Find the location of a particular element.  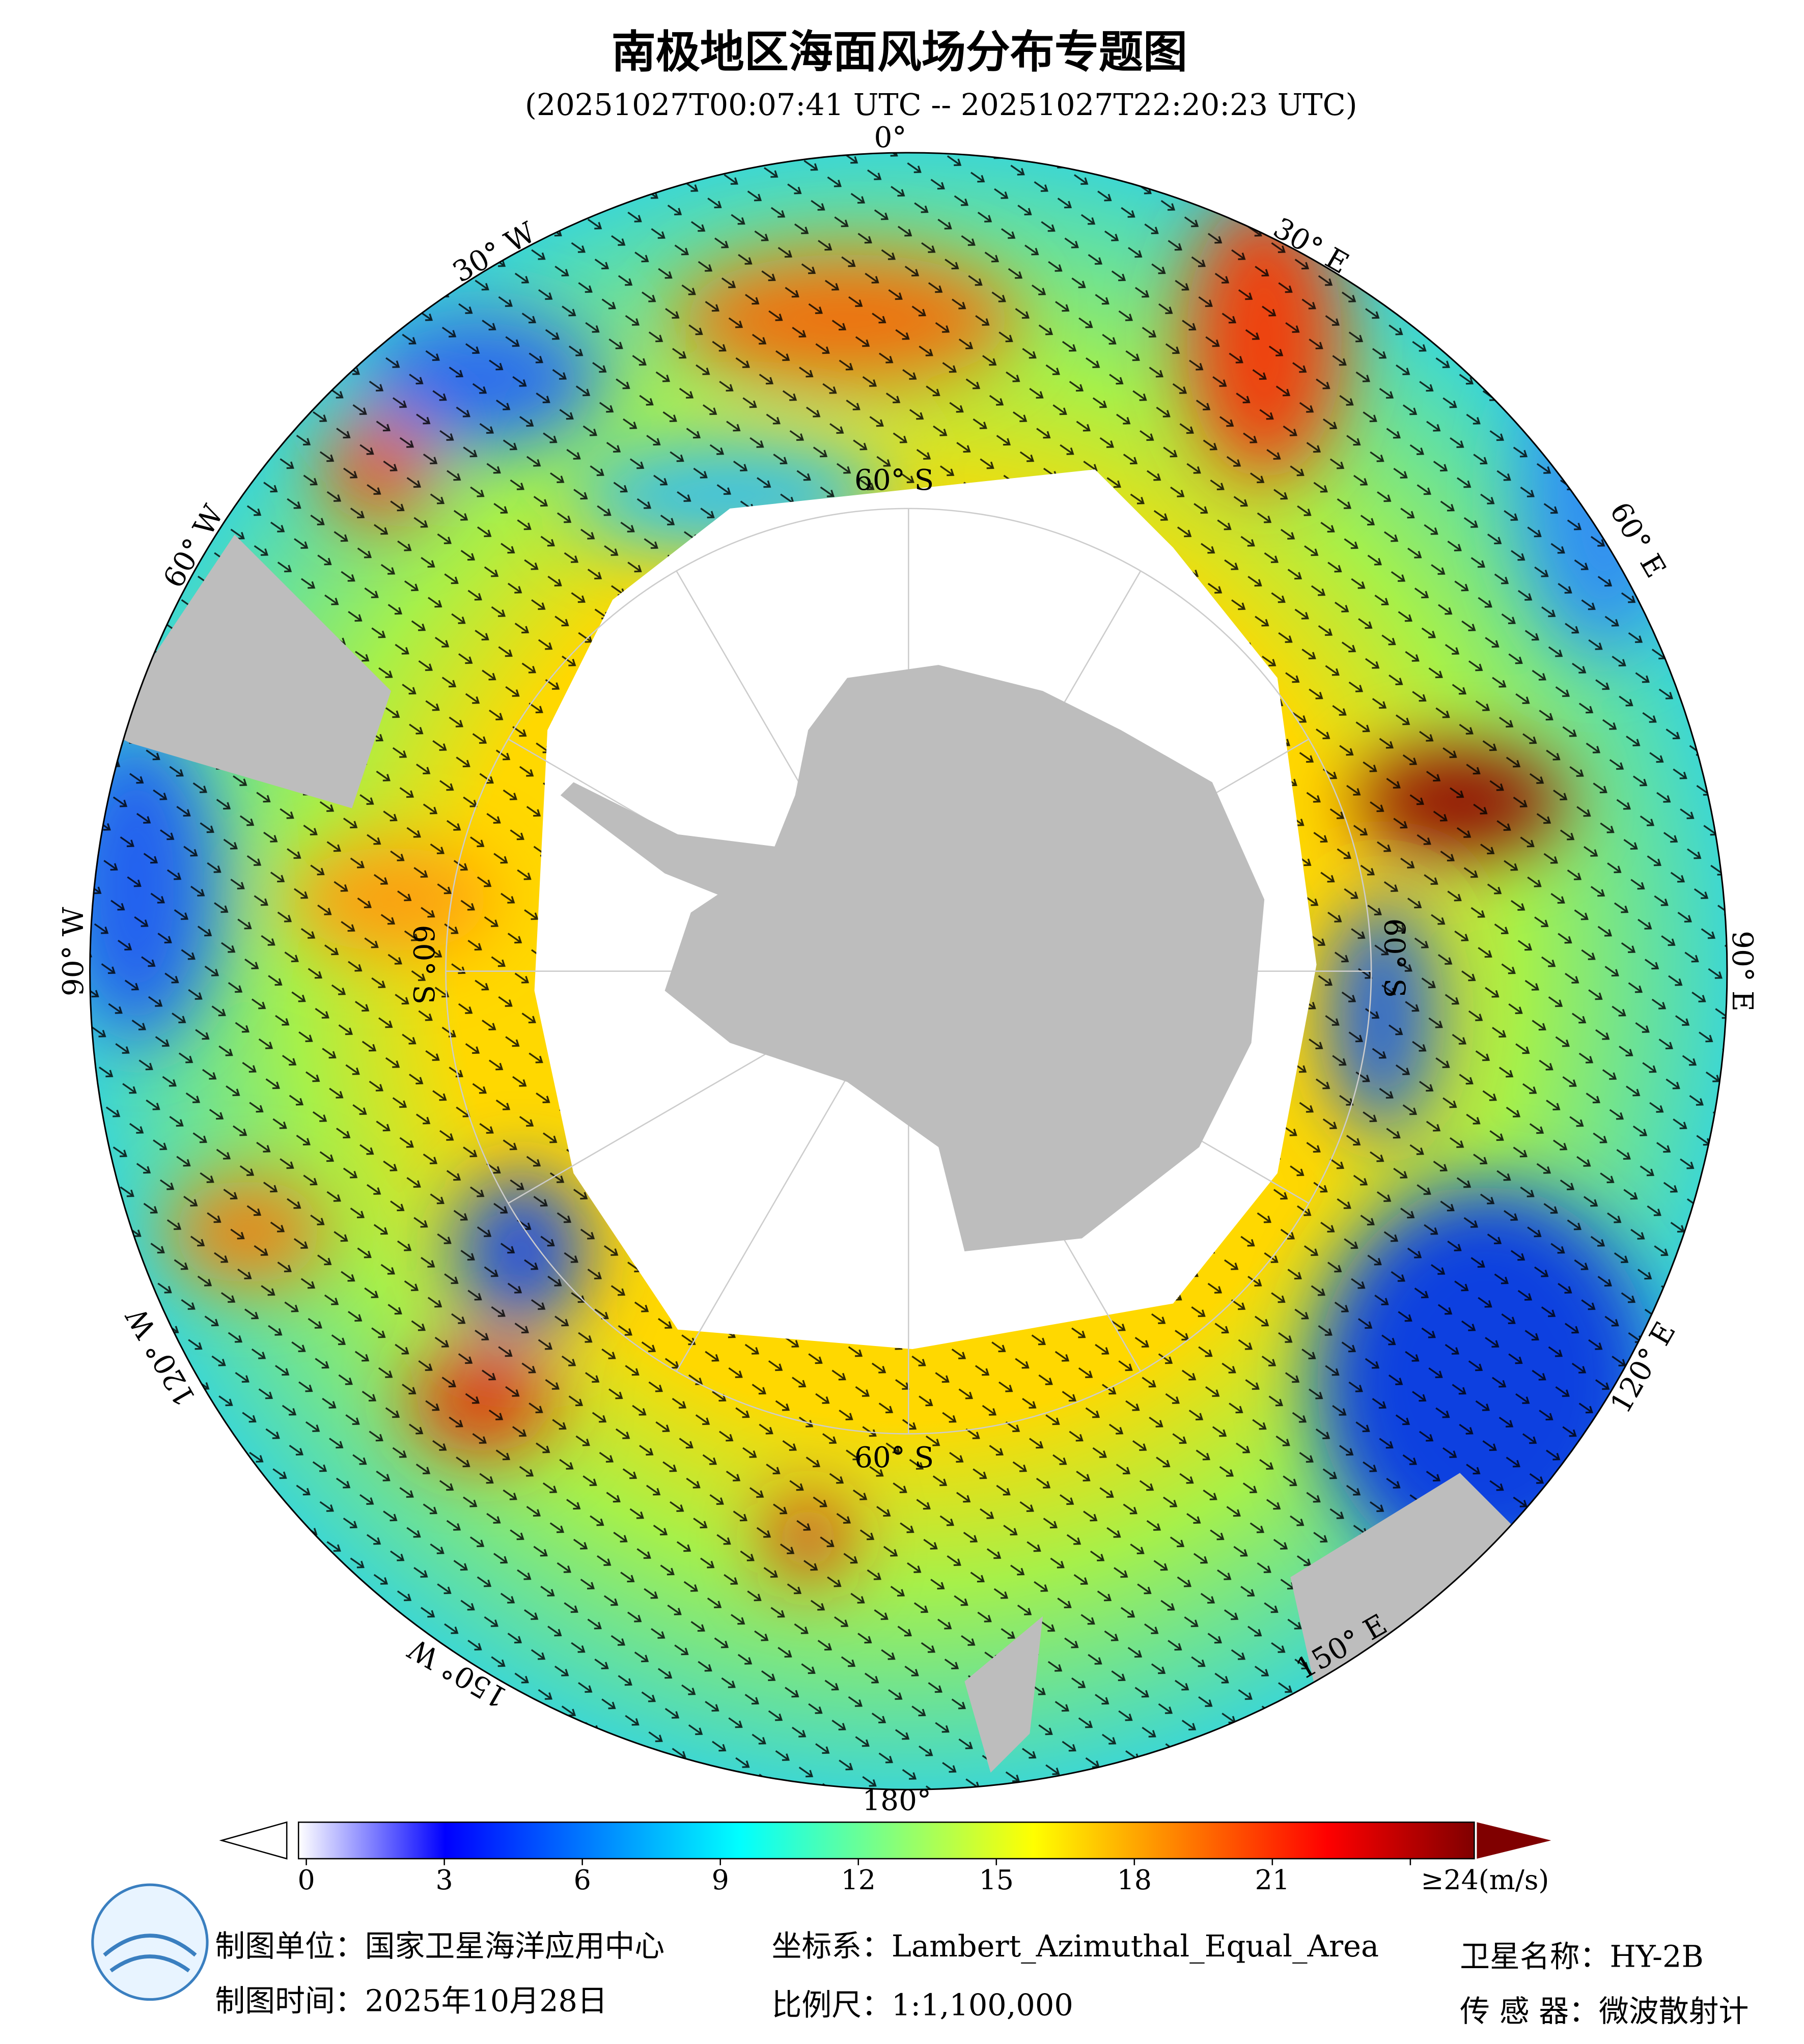

longitude-label: 90° E is located at coordinates (1742, 971).